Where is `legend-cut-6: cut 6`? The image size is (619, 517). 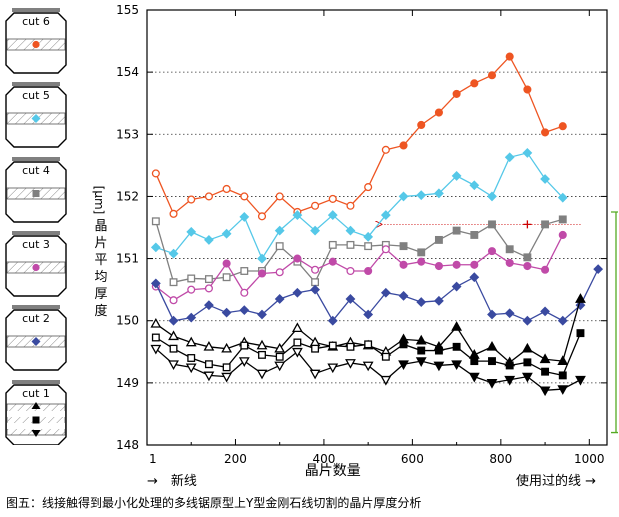
legend-cut-6: cut 6 is located at coordinates (36, 41).